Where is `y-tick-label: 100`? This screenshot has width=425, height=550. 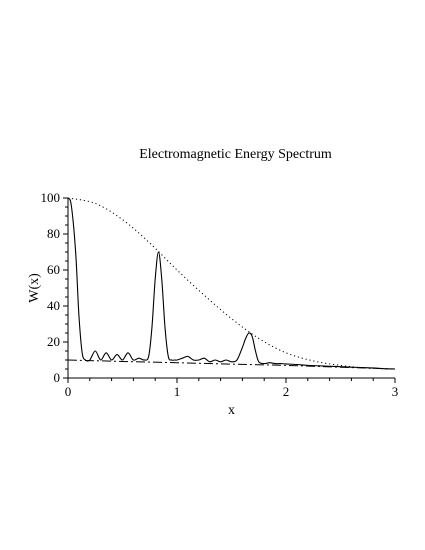 y-tick-label: 100 is located at coordinates (51, 197).